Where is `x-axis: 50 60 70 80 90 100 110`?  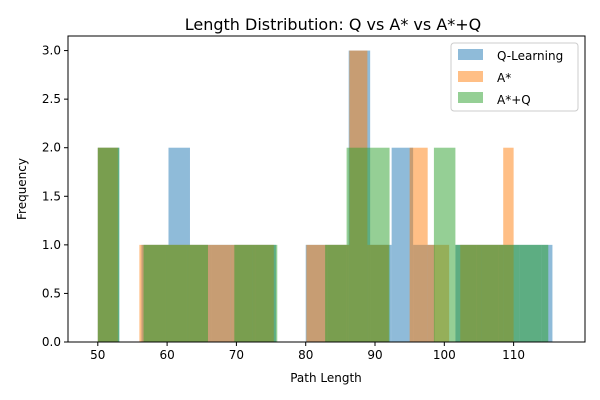 x-axis: 50 60 70 80 90 100 110 is located at coordinates (307, 352).